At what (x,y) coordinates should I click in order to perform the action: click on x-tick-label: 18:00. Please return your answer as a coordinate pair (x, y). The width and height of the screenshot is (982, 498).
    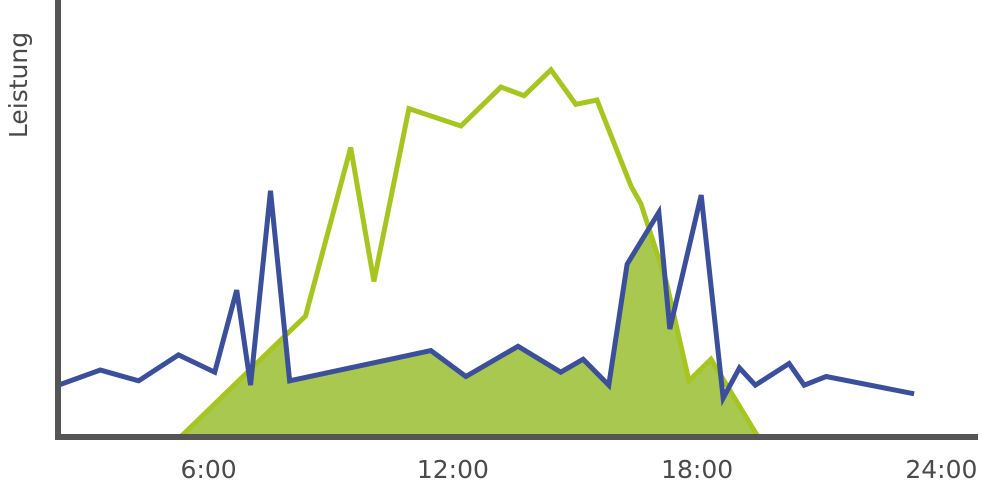
    Looking at the image, I should click on (697, 469).